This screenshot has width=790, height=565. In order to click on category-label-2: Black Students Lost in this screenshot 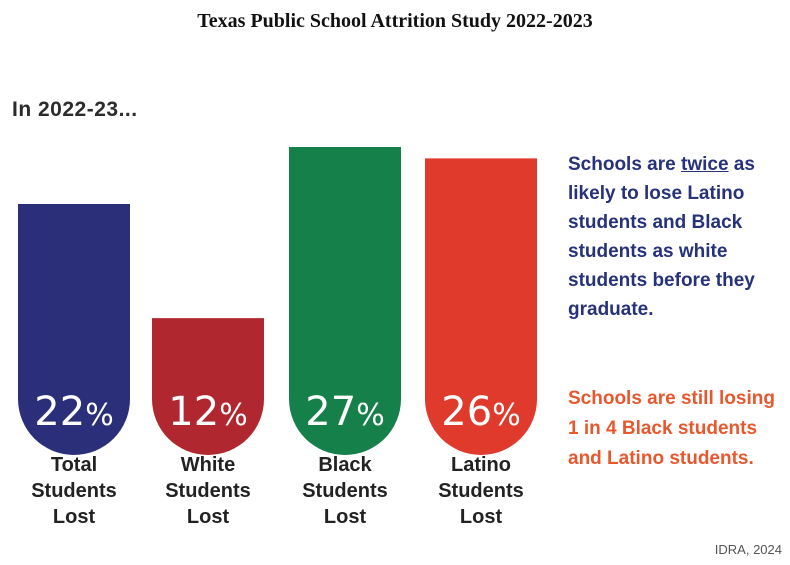, I will do `click(345, 491)`.